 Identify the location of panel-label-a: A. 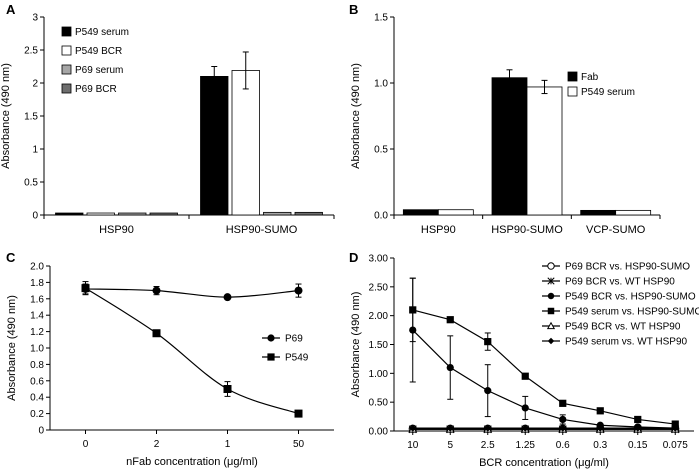
(11, 9).